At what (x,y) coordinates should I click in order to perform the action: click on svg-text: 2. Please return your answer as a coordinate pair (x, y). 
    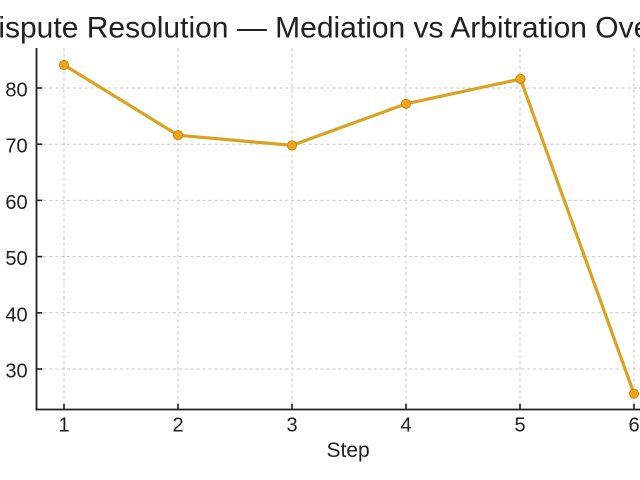
    Looking at the image, I should click on (177, 426).